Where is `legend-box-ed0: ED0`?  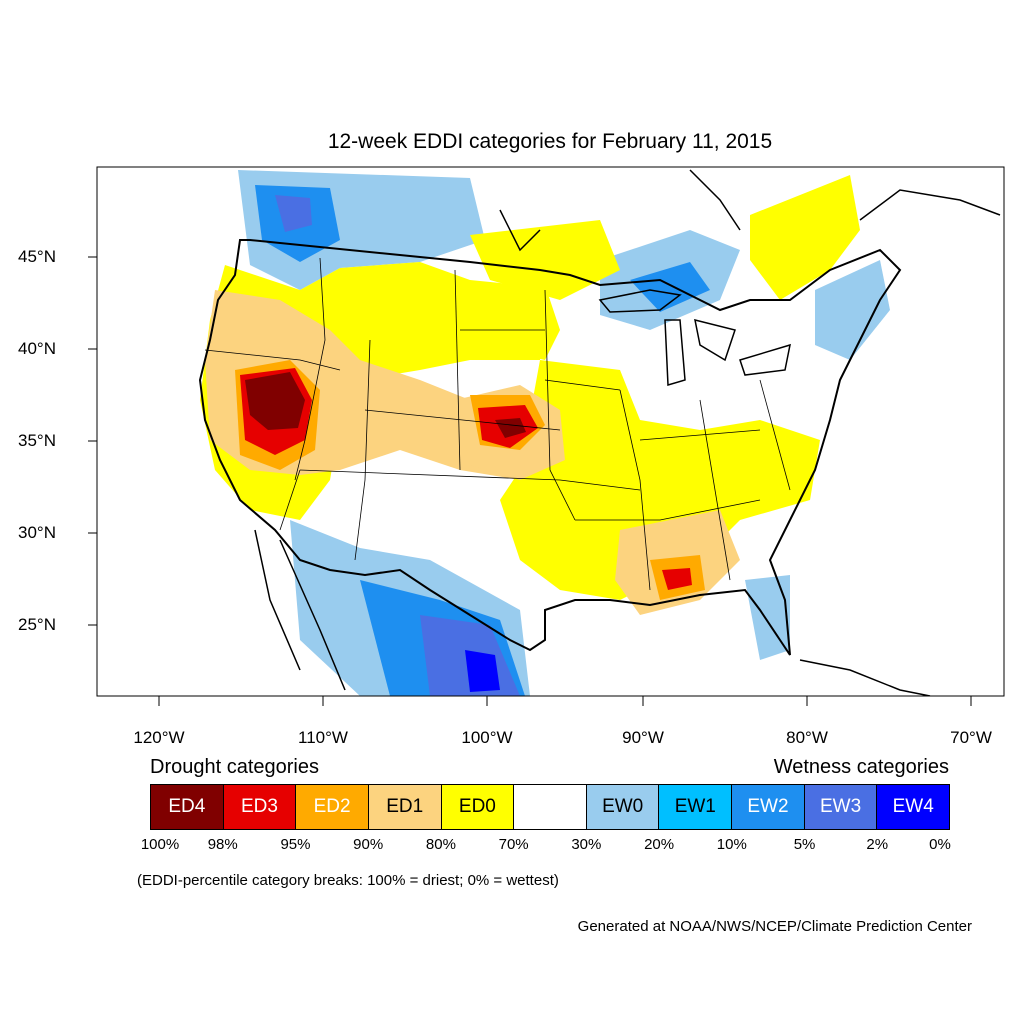 legend-box-ed0: ED0 is located at coordinates (478, 807).